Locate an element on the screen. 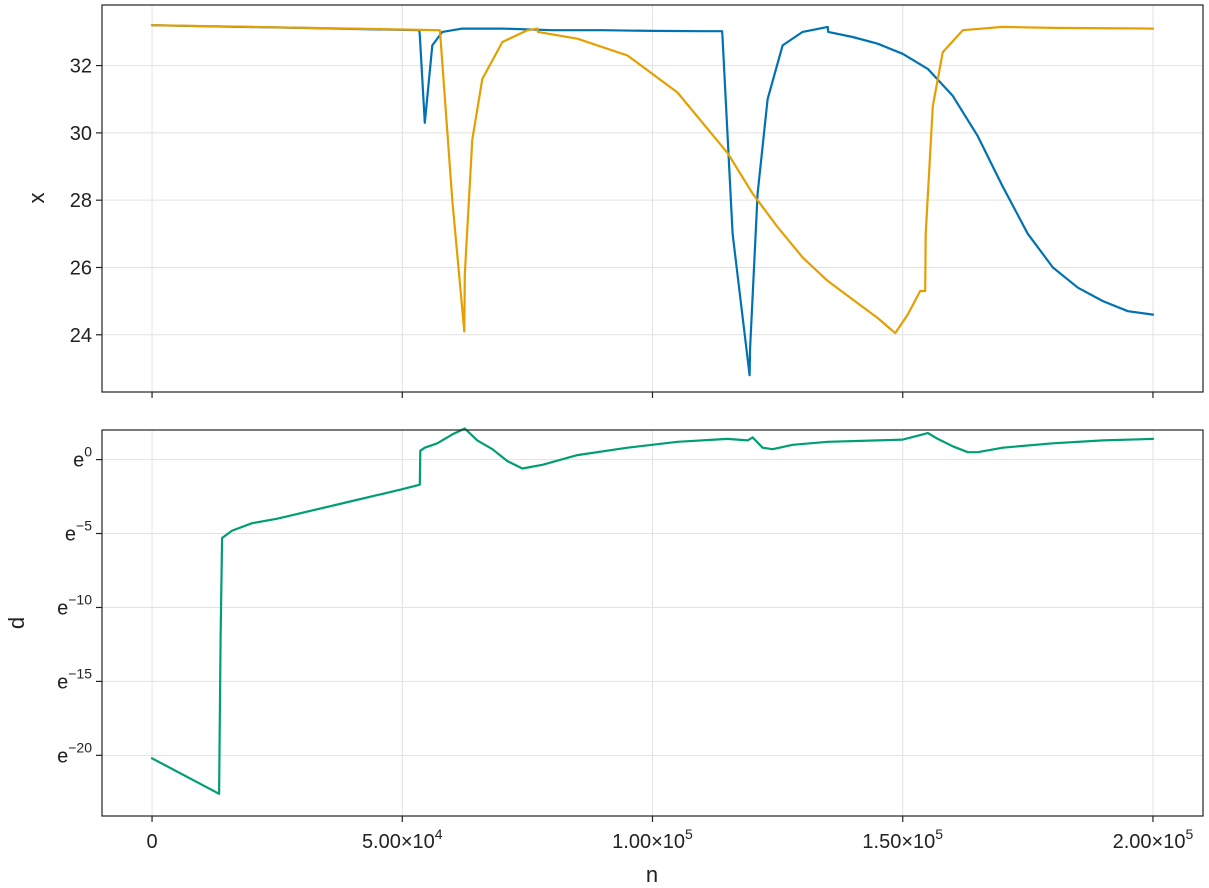 Image resolution: width=1209 pixels, height=888 pixels. y-tick-label: e0 is located at coordinates (82, 458).